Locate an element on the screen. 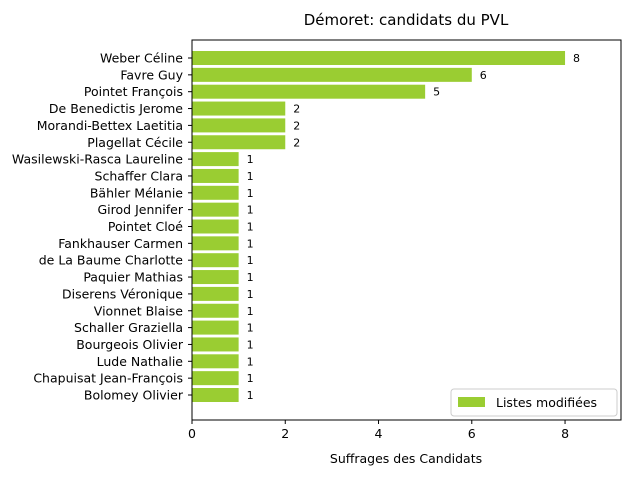 This screenshot has width=640, height=480. y-tick-label: Fankhauser Carmen is located at coordinates (120, 243).